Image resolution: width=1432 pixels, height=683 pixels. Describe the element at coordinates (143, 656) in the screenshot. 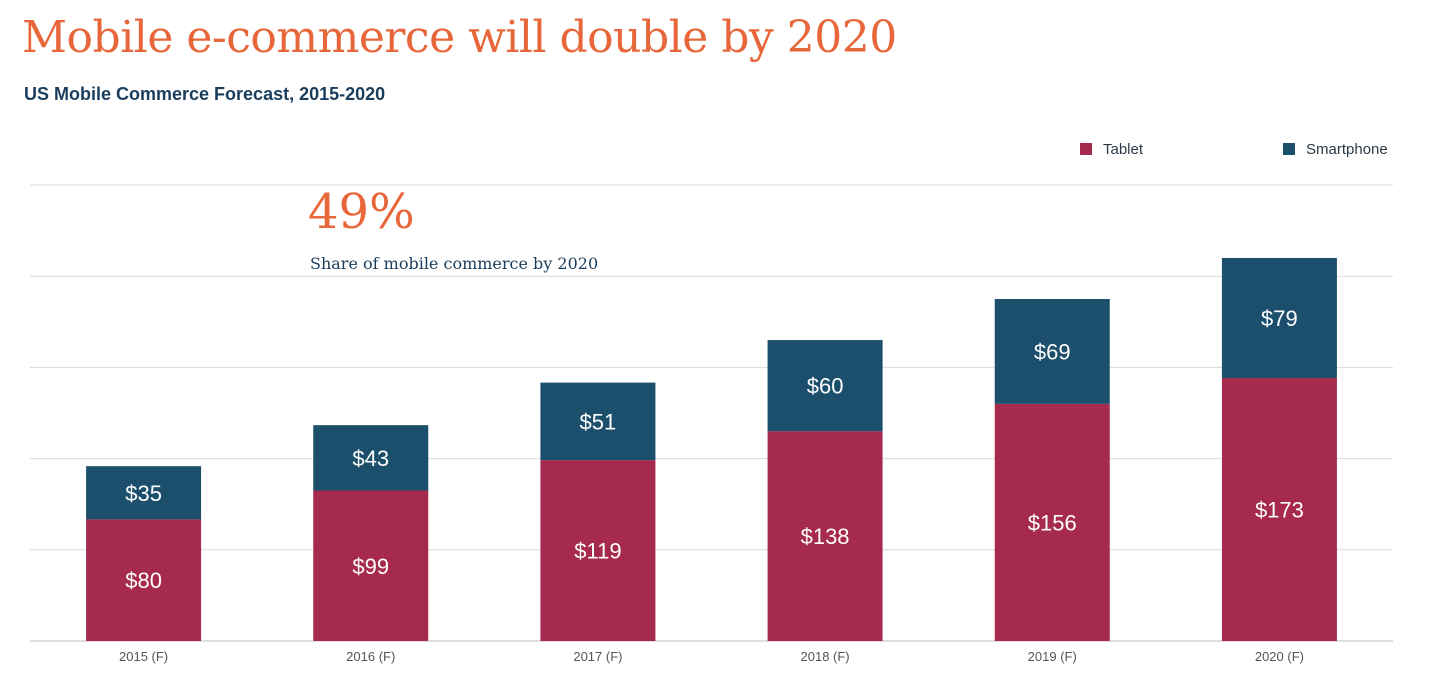

I see `x-tick-label: 2015 (F)` at that location.